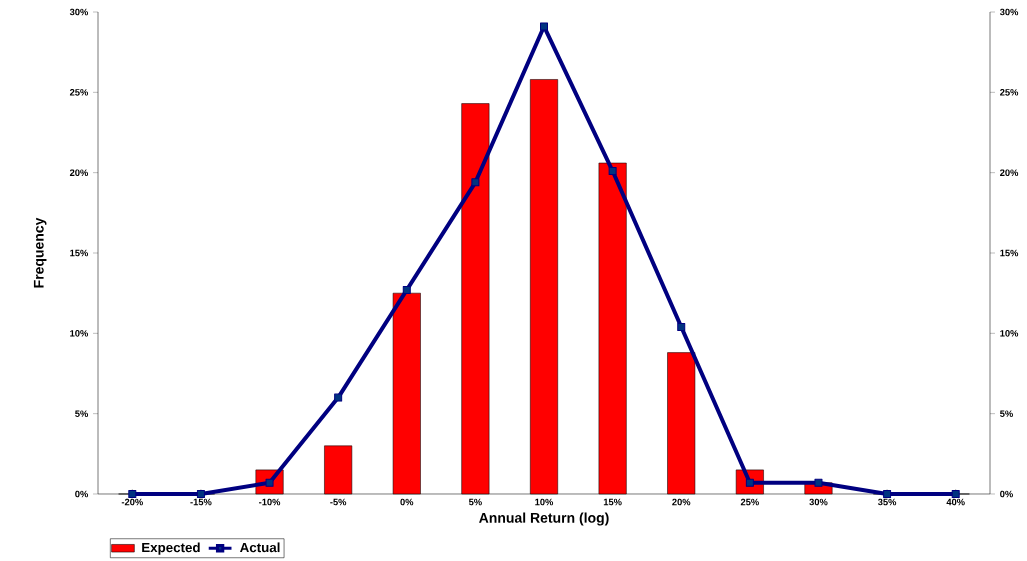  Describe the element at coordinates (171, 548) in the screenshot. I see `legend-label: Expected` at that location.